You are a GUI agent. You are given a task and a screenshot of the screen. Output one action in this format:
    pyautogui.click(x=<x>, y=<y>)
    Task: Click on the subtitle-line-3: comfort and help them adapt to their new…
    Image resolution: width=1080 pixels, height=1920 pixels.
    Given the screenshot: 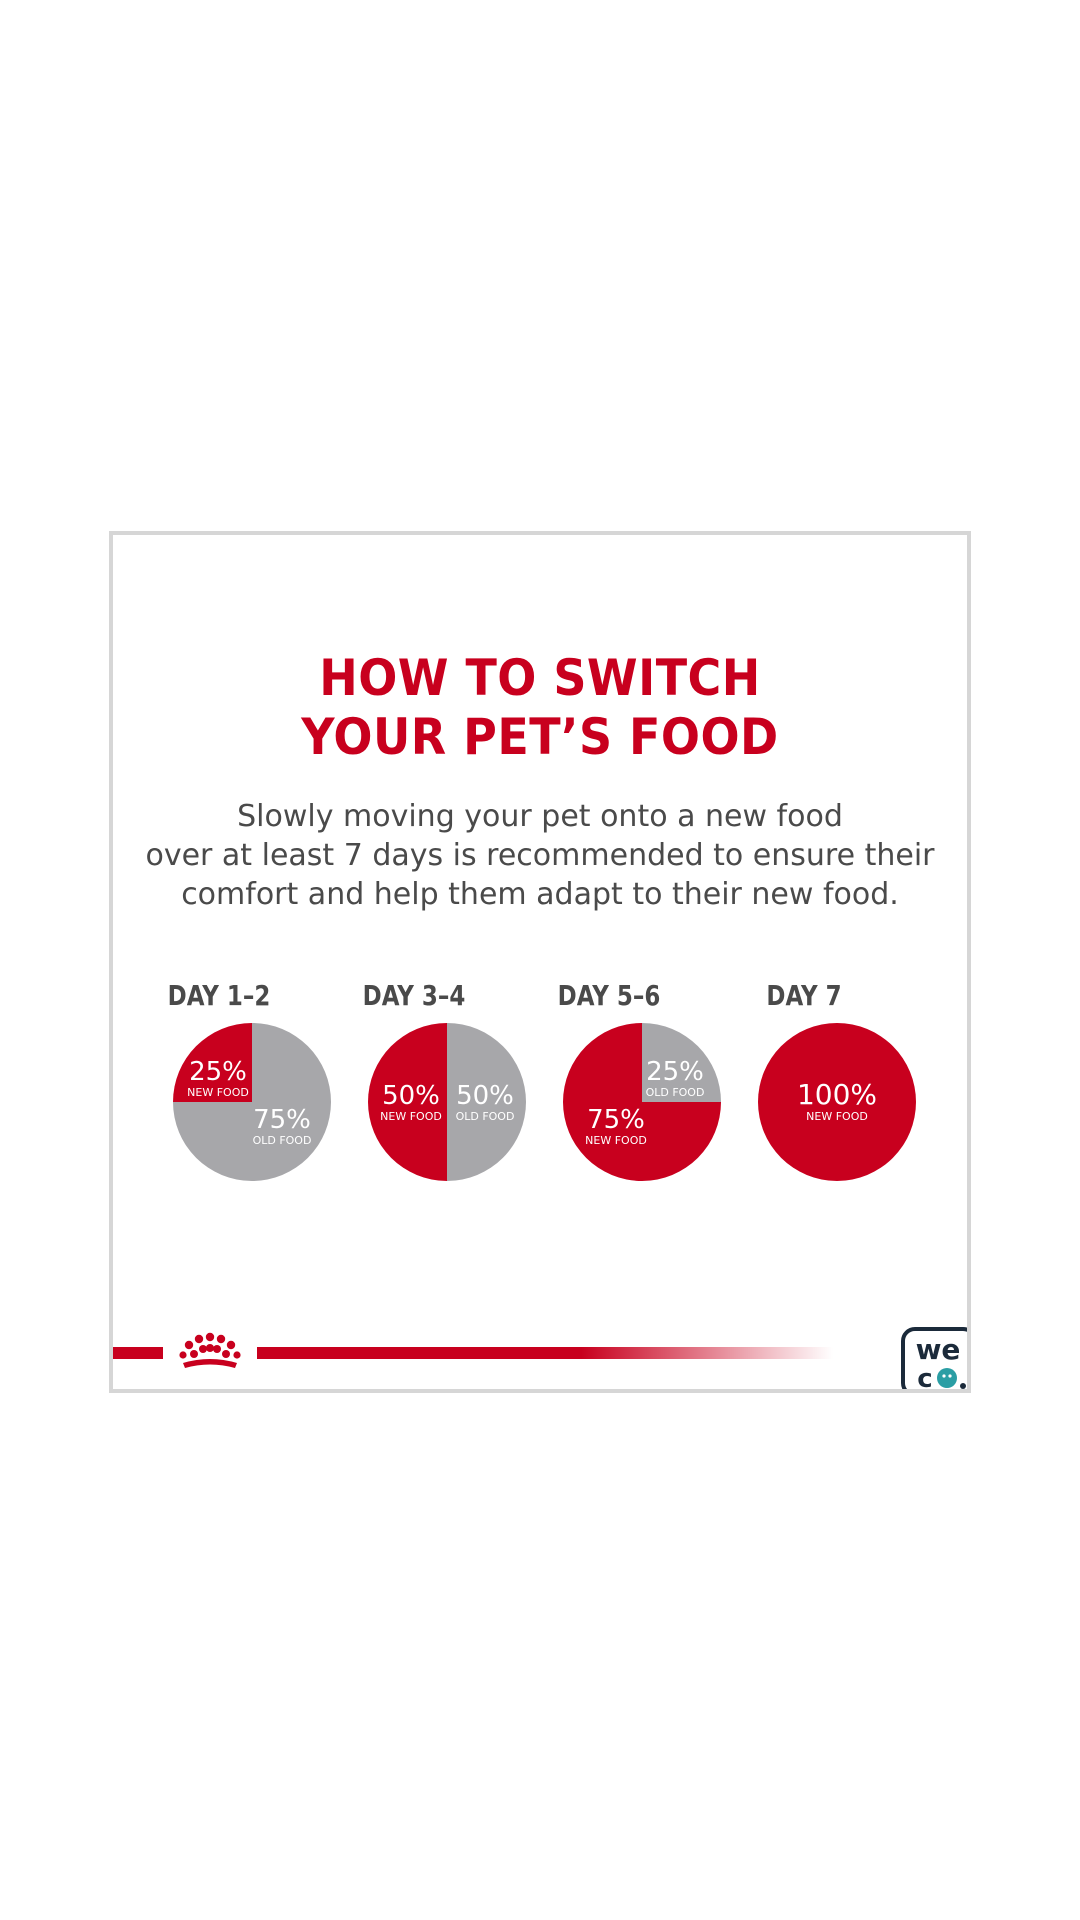 What is the action you would take?
    pyautogui.click(x=540, y=894)
    